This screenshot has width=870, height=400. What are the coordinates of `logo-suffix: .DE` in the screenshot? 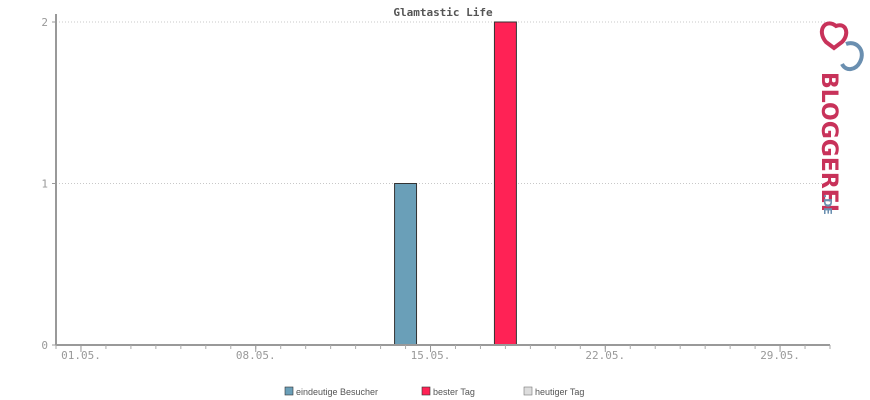 It's located at (827, 204).